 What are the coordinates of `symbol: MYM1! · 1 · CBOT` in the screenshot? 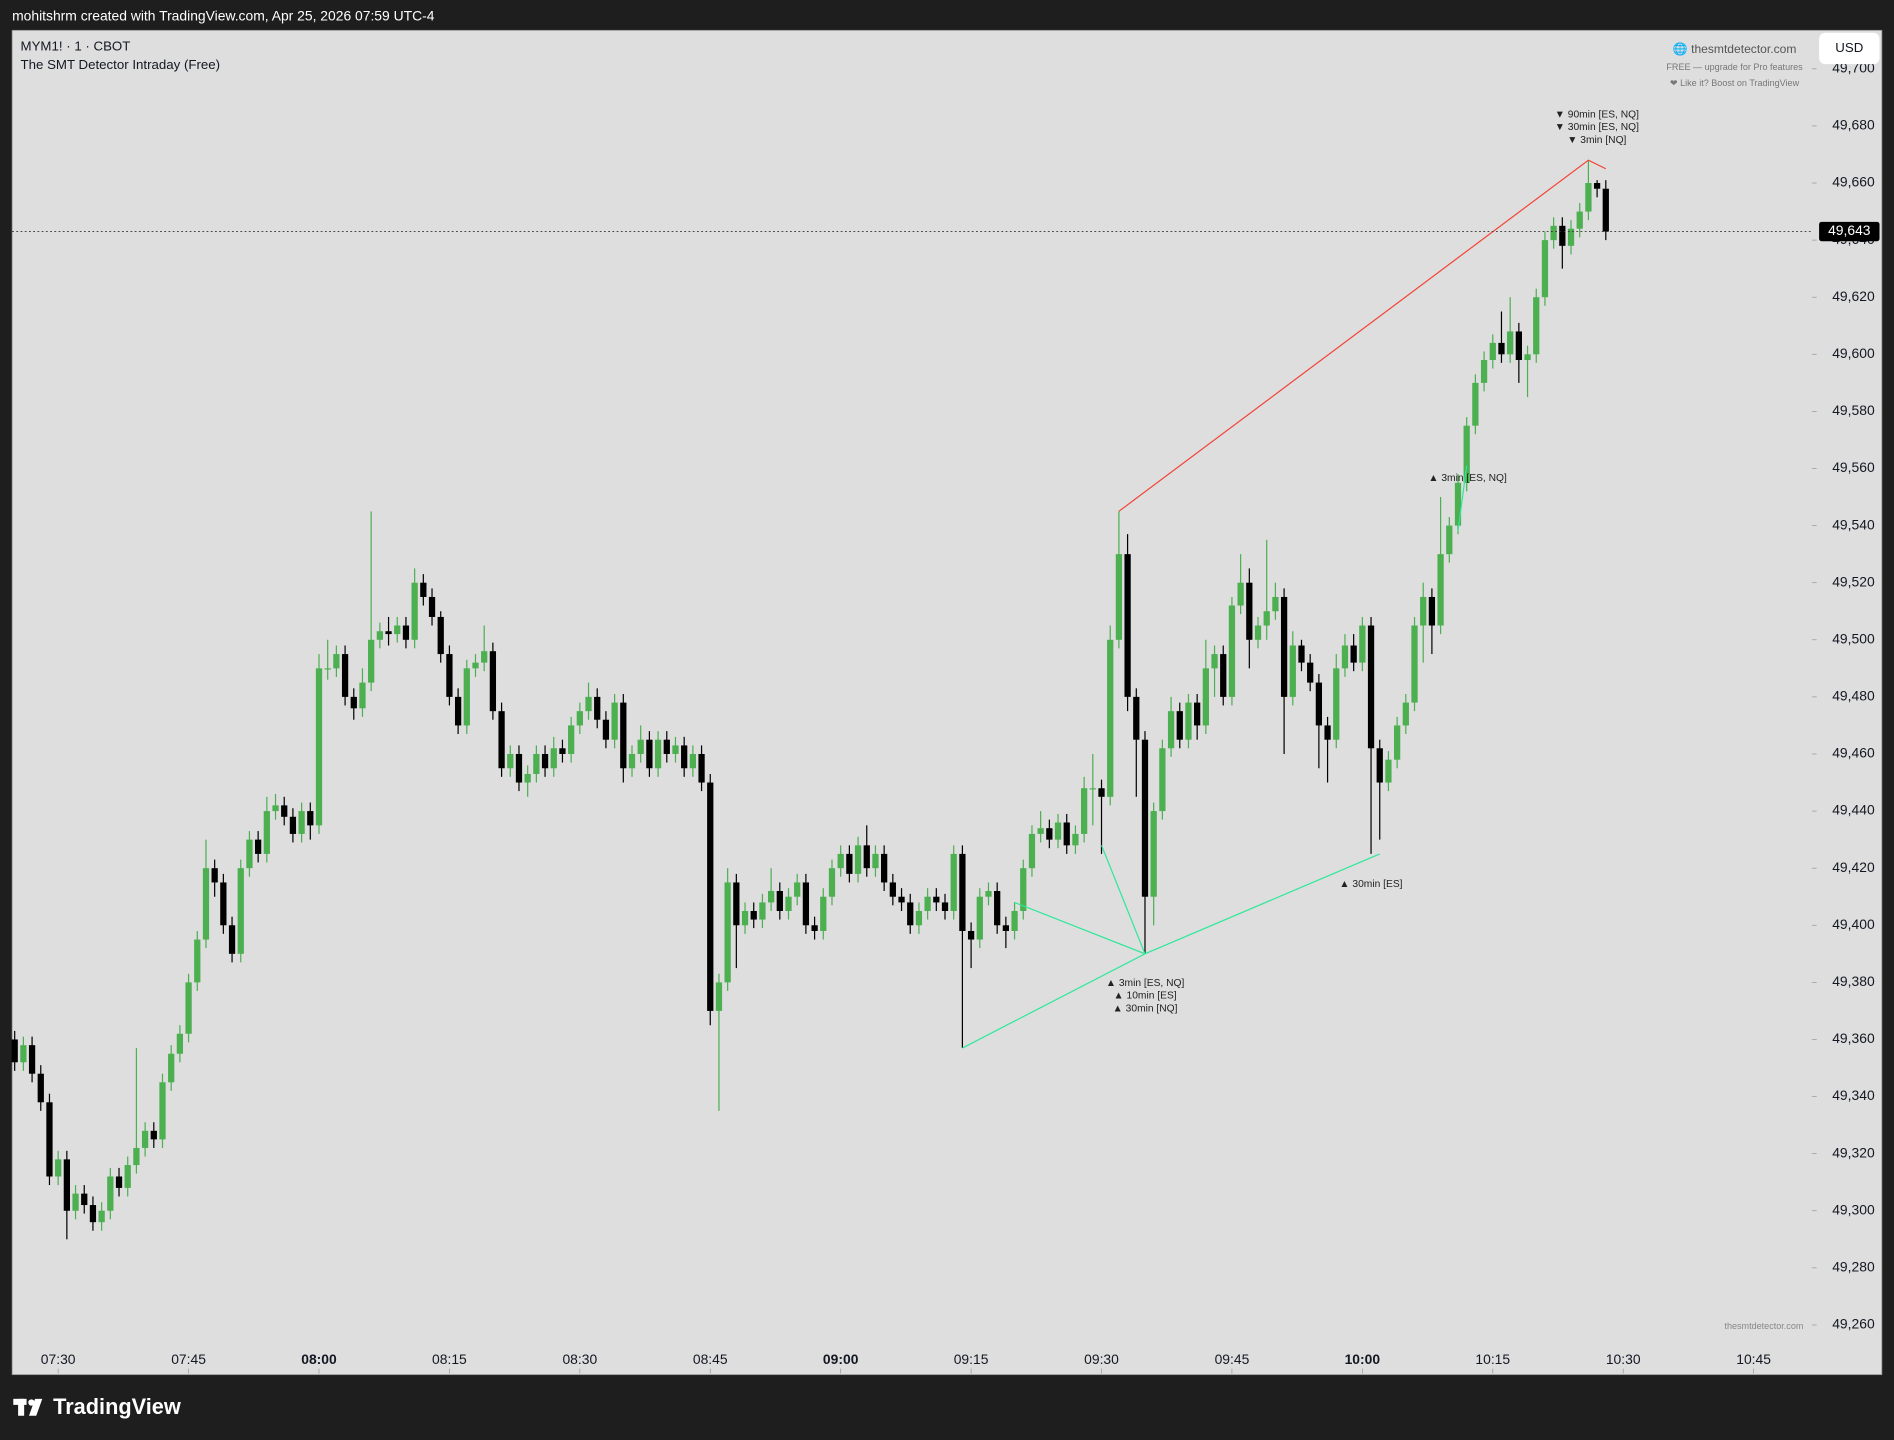 It's located at (76, 46).